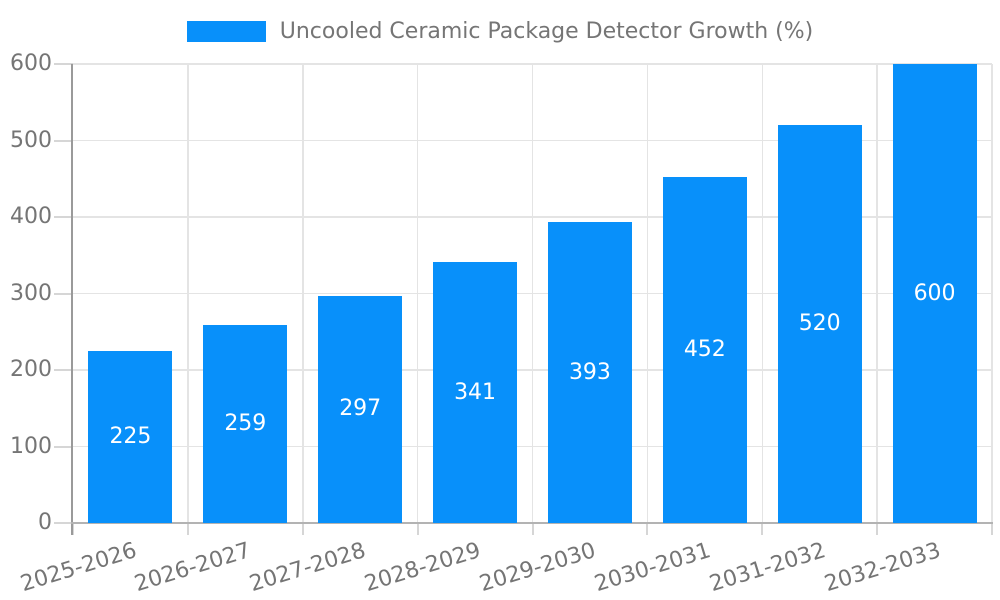  What do you see at coordinates (31, 369) in the screenshot?
I see `y-axis-tick-label: 200` at bounding box center [31, 369].